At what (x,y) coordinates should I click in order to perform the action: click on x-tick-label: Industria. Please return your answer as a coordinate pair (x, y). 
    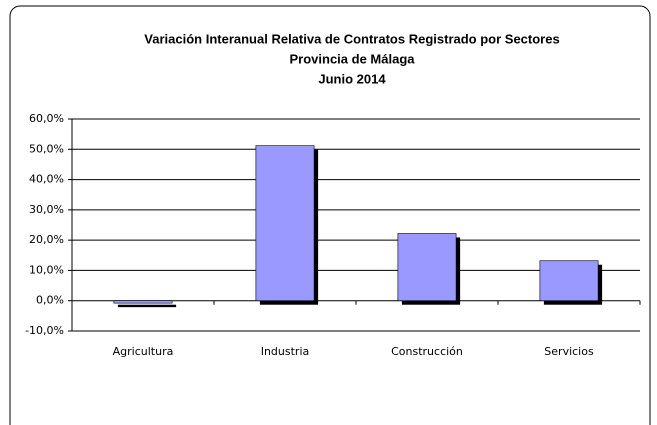
    Looking at the image, I should click on (285, 351).